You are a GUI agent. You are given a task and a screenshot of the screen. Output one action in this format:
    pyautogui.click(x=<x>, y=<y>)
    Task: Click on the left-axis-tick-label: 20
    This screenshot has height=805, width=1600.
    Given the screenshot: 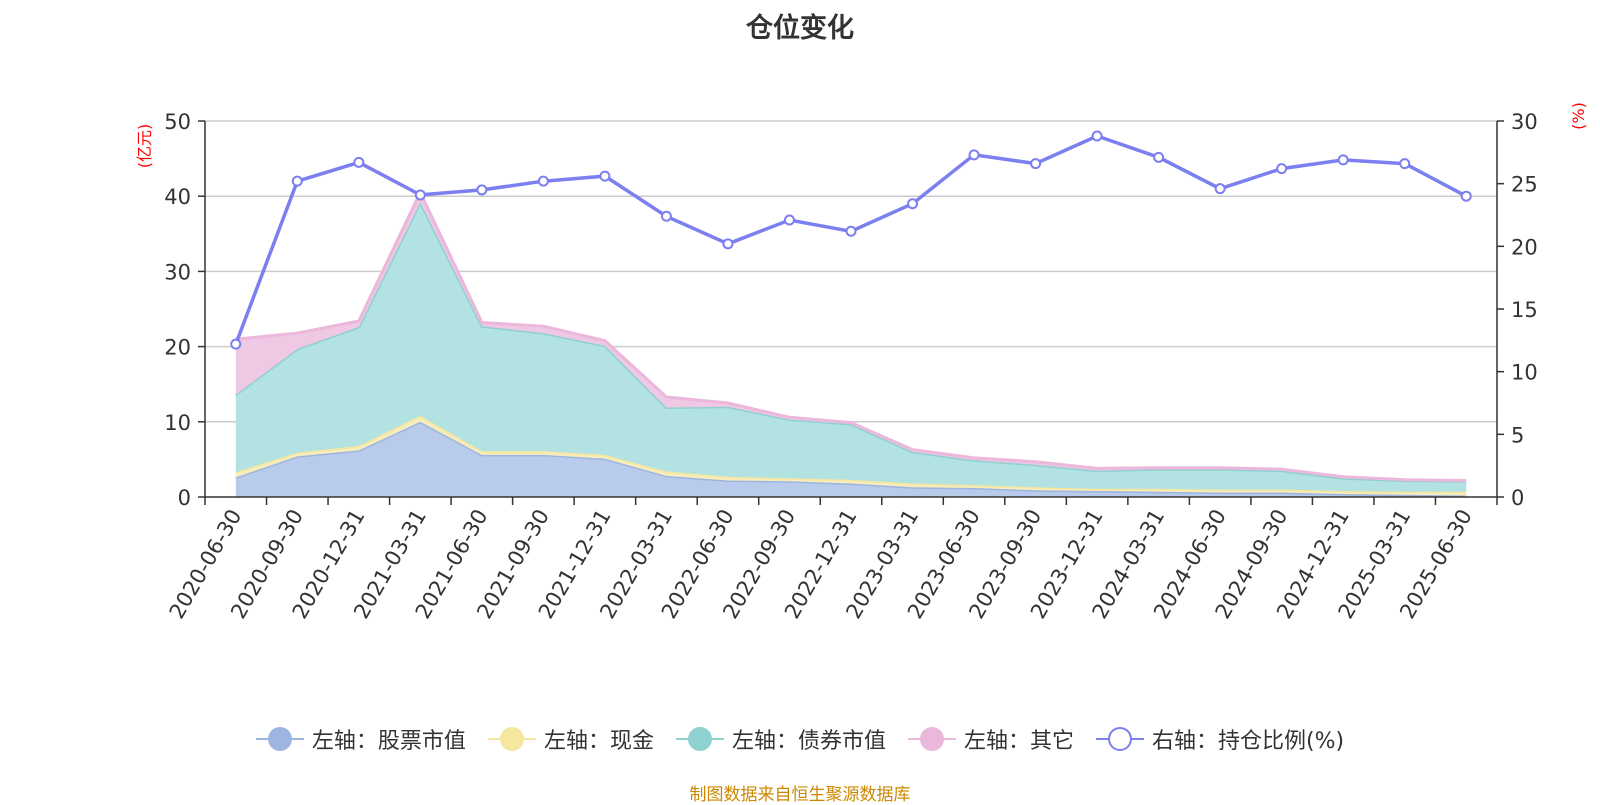 What is the action you would take?
    pyautogui.click(x=177, y=348)
    